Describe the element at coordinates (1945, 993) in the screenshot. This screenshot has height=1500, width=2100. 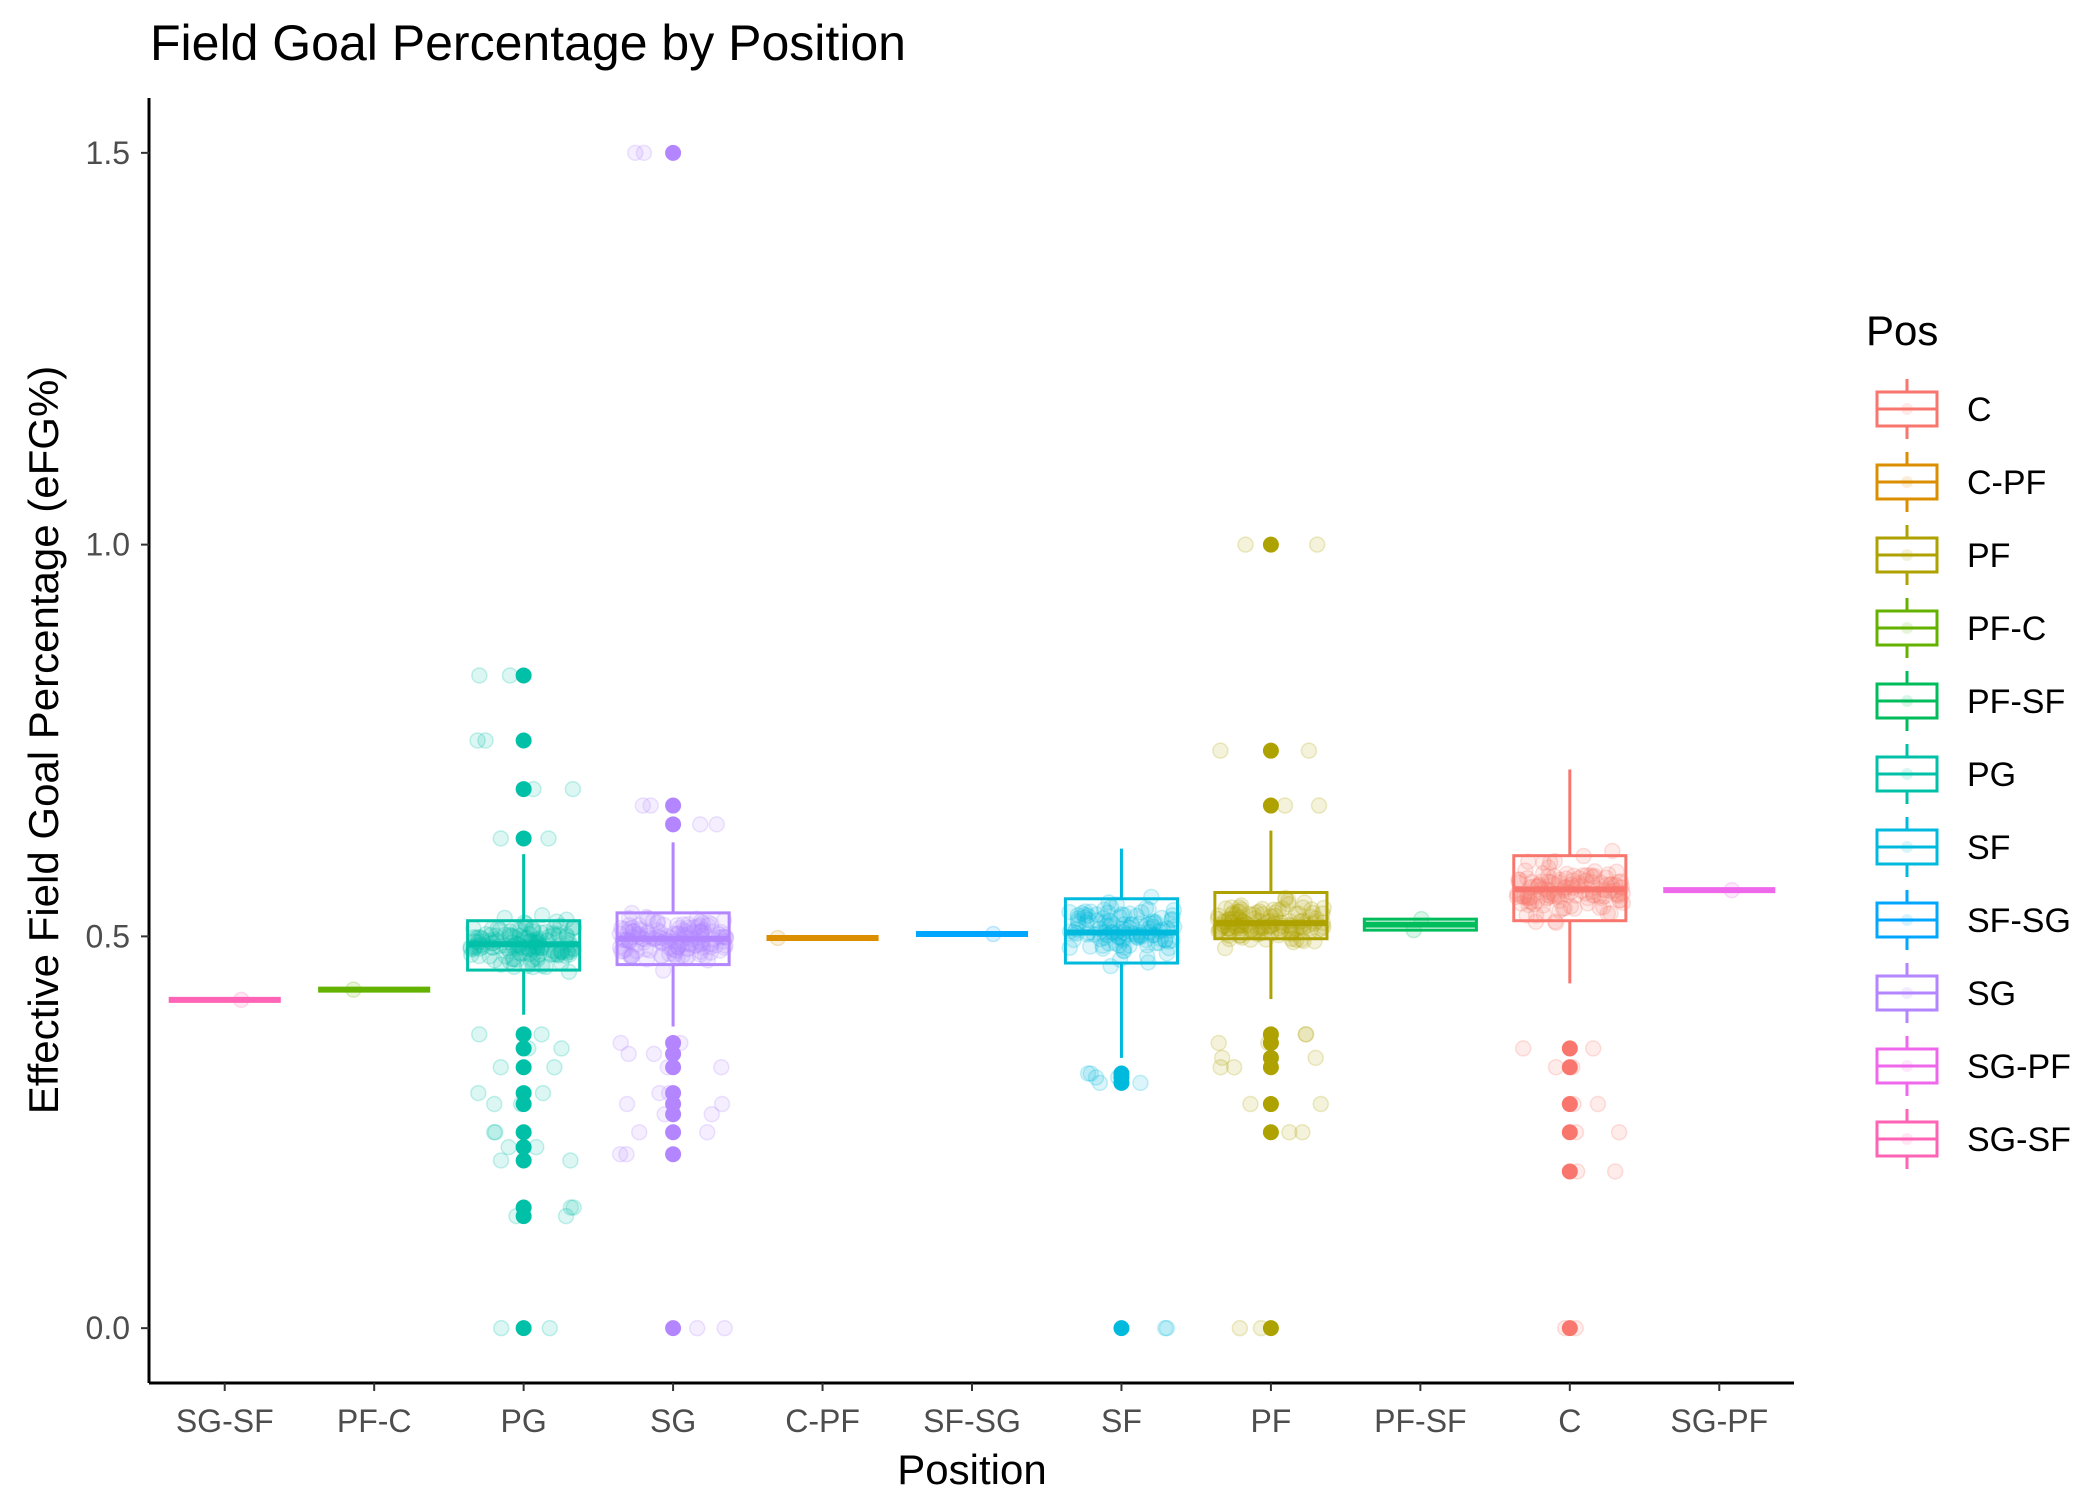
I see `legend-item-sg: SG` at that location.